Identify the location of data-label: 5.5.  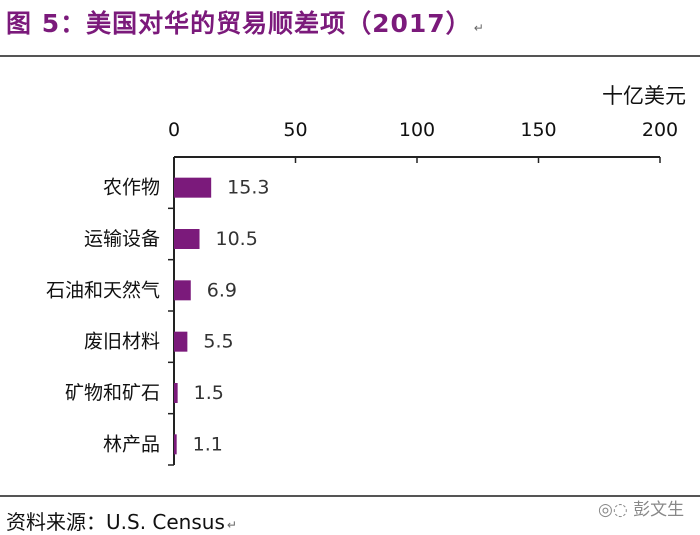
(218, 342).